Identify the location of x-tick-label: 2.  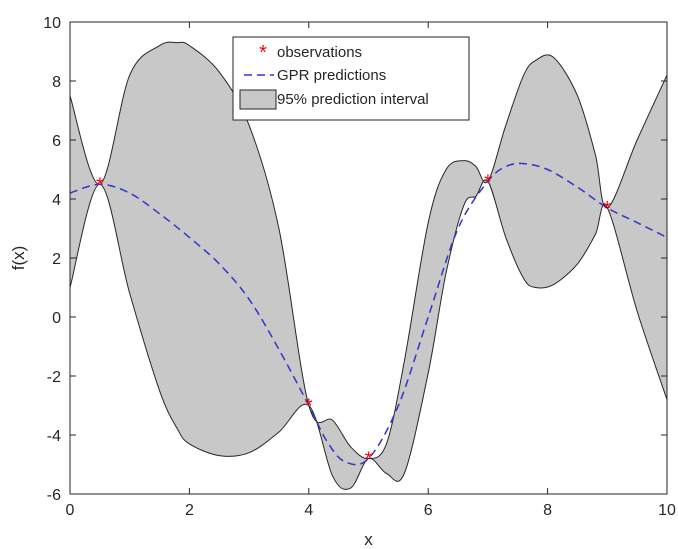
(189, 510).